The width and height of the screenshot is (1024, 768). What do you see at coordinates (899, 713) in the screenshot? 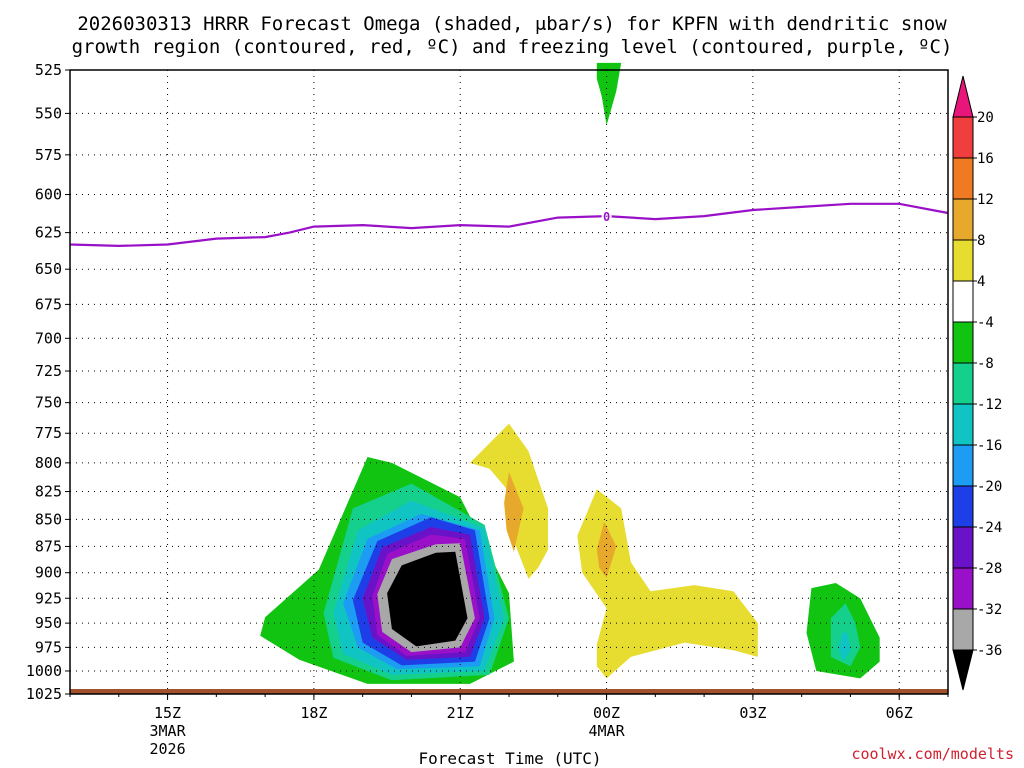
I see `x-tick-label: 06Z` at bounding box center [899, 713].